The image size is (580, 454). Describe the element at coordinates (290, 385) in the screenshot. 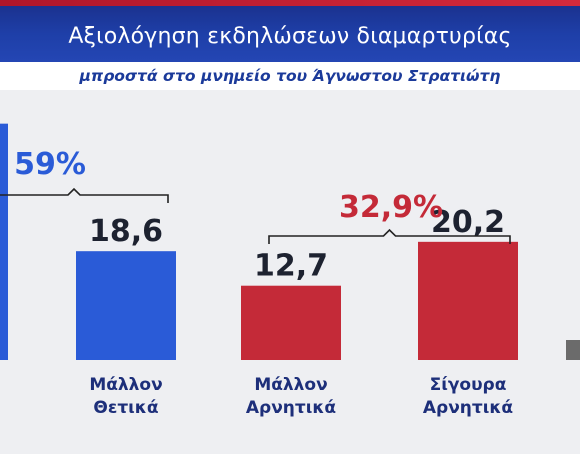

I see `category-label-2-0: Μάλλον` at that location.